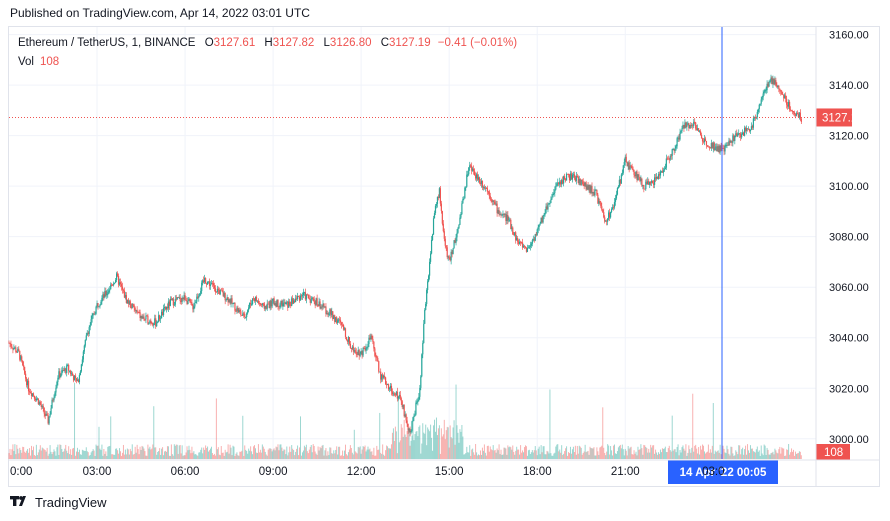 The height and width of the screenshot is (521, 890). What do you see at coordinates (58, 502) in the screenshot?
I see `footer-brand: TradingView` at bounding box center [58, 502].